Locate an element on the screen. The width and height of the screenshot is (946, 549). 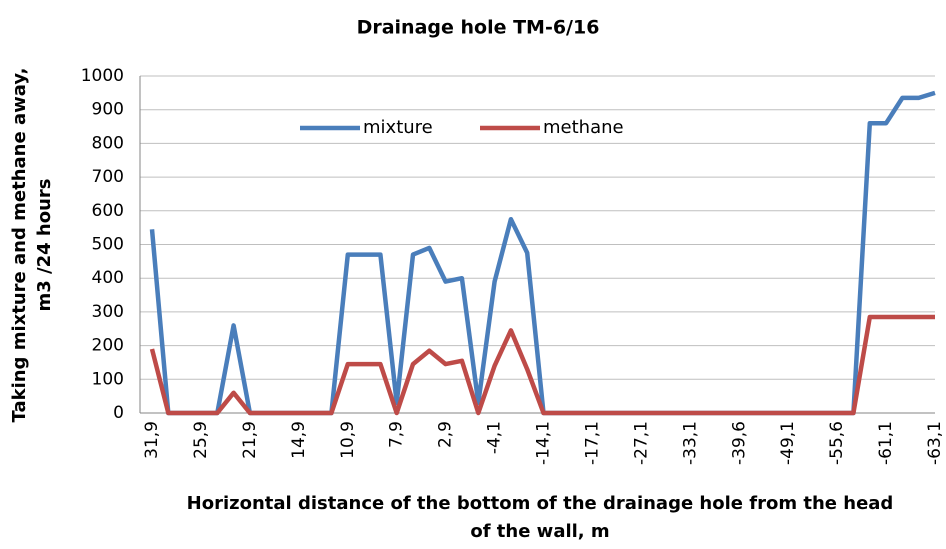
legend-label: methane is located at coordinates (583, 127).